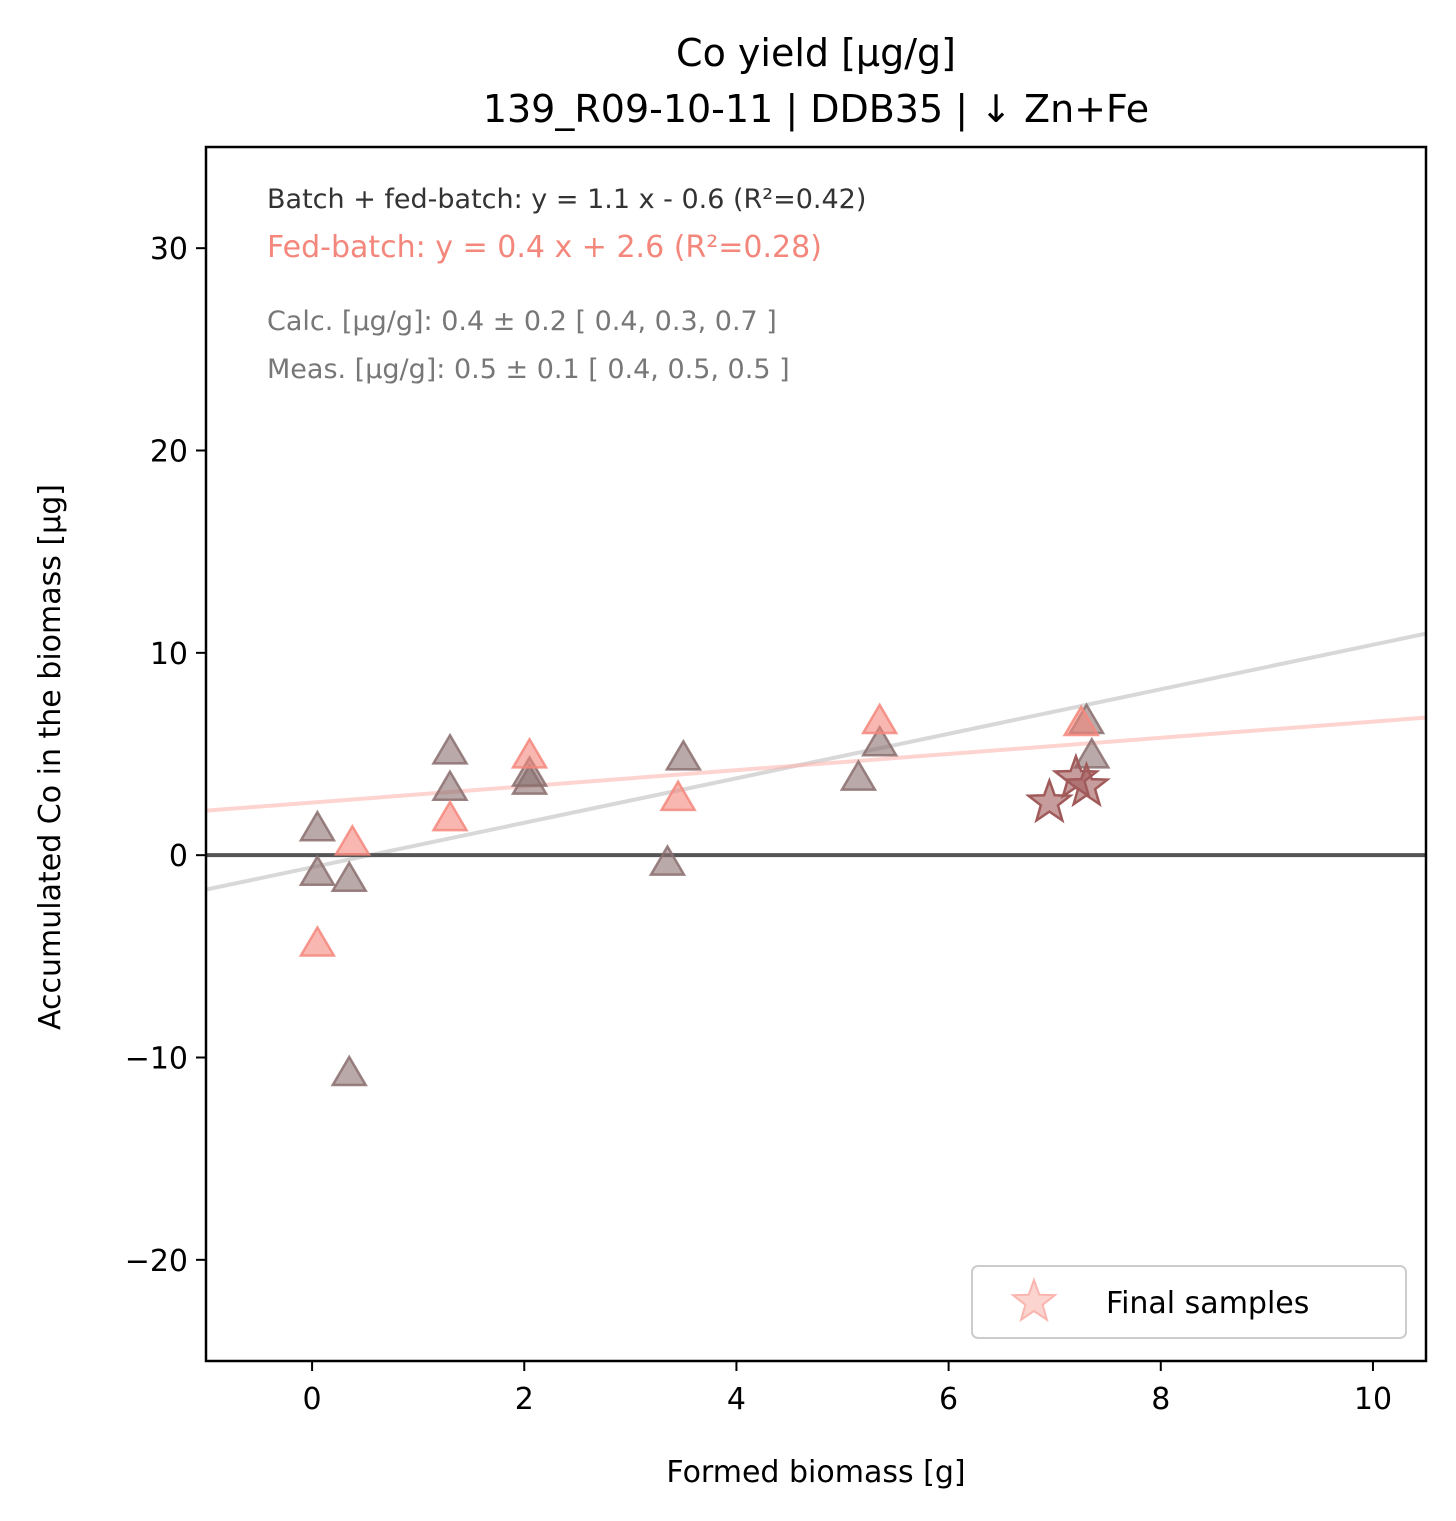 The image size is (1456, 1521). Describe the element at coordinates (948, 1399) in the screenshot. I see `x-tick-label-3: 6` at that location.